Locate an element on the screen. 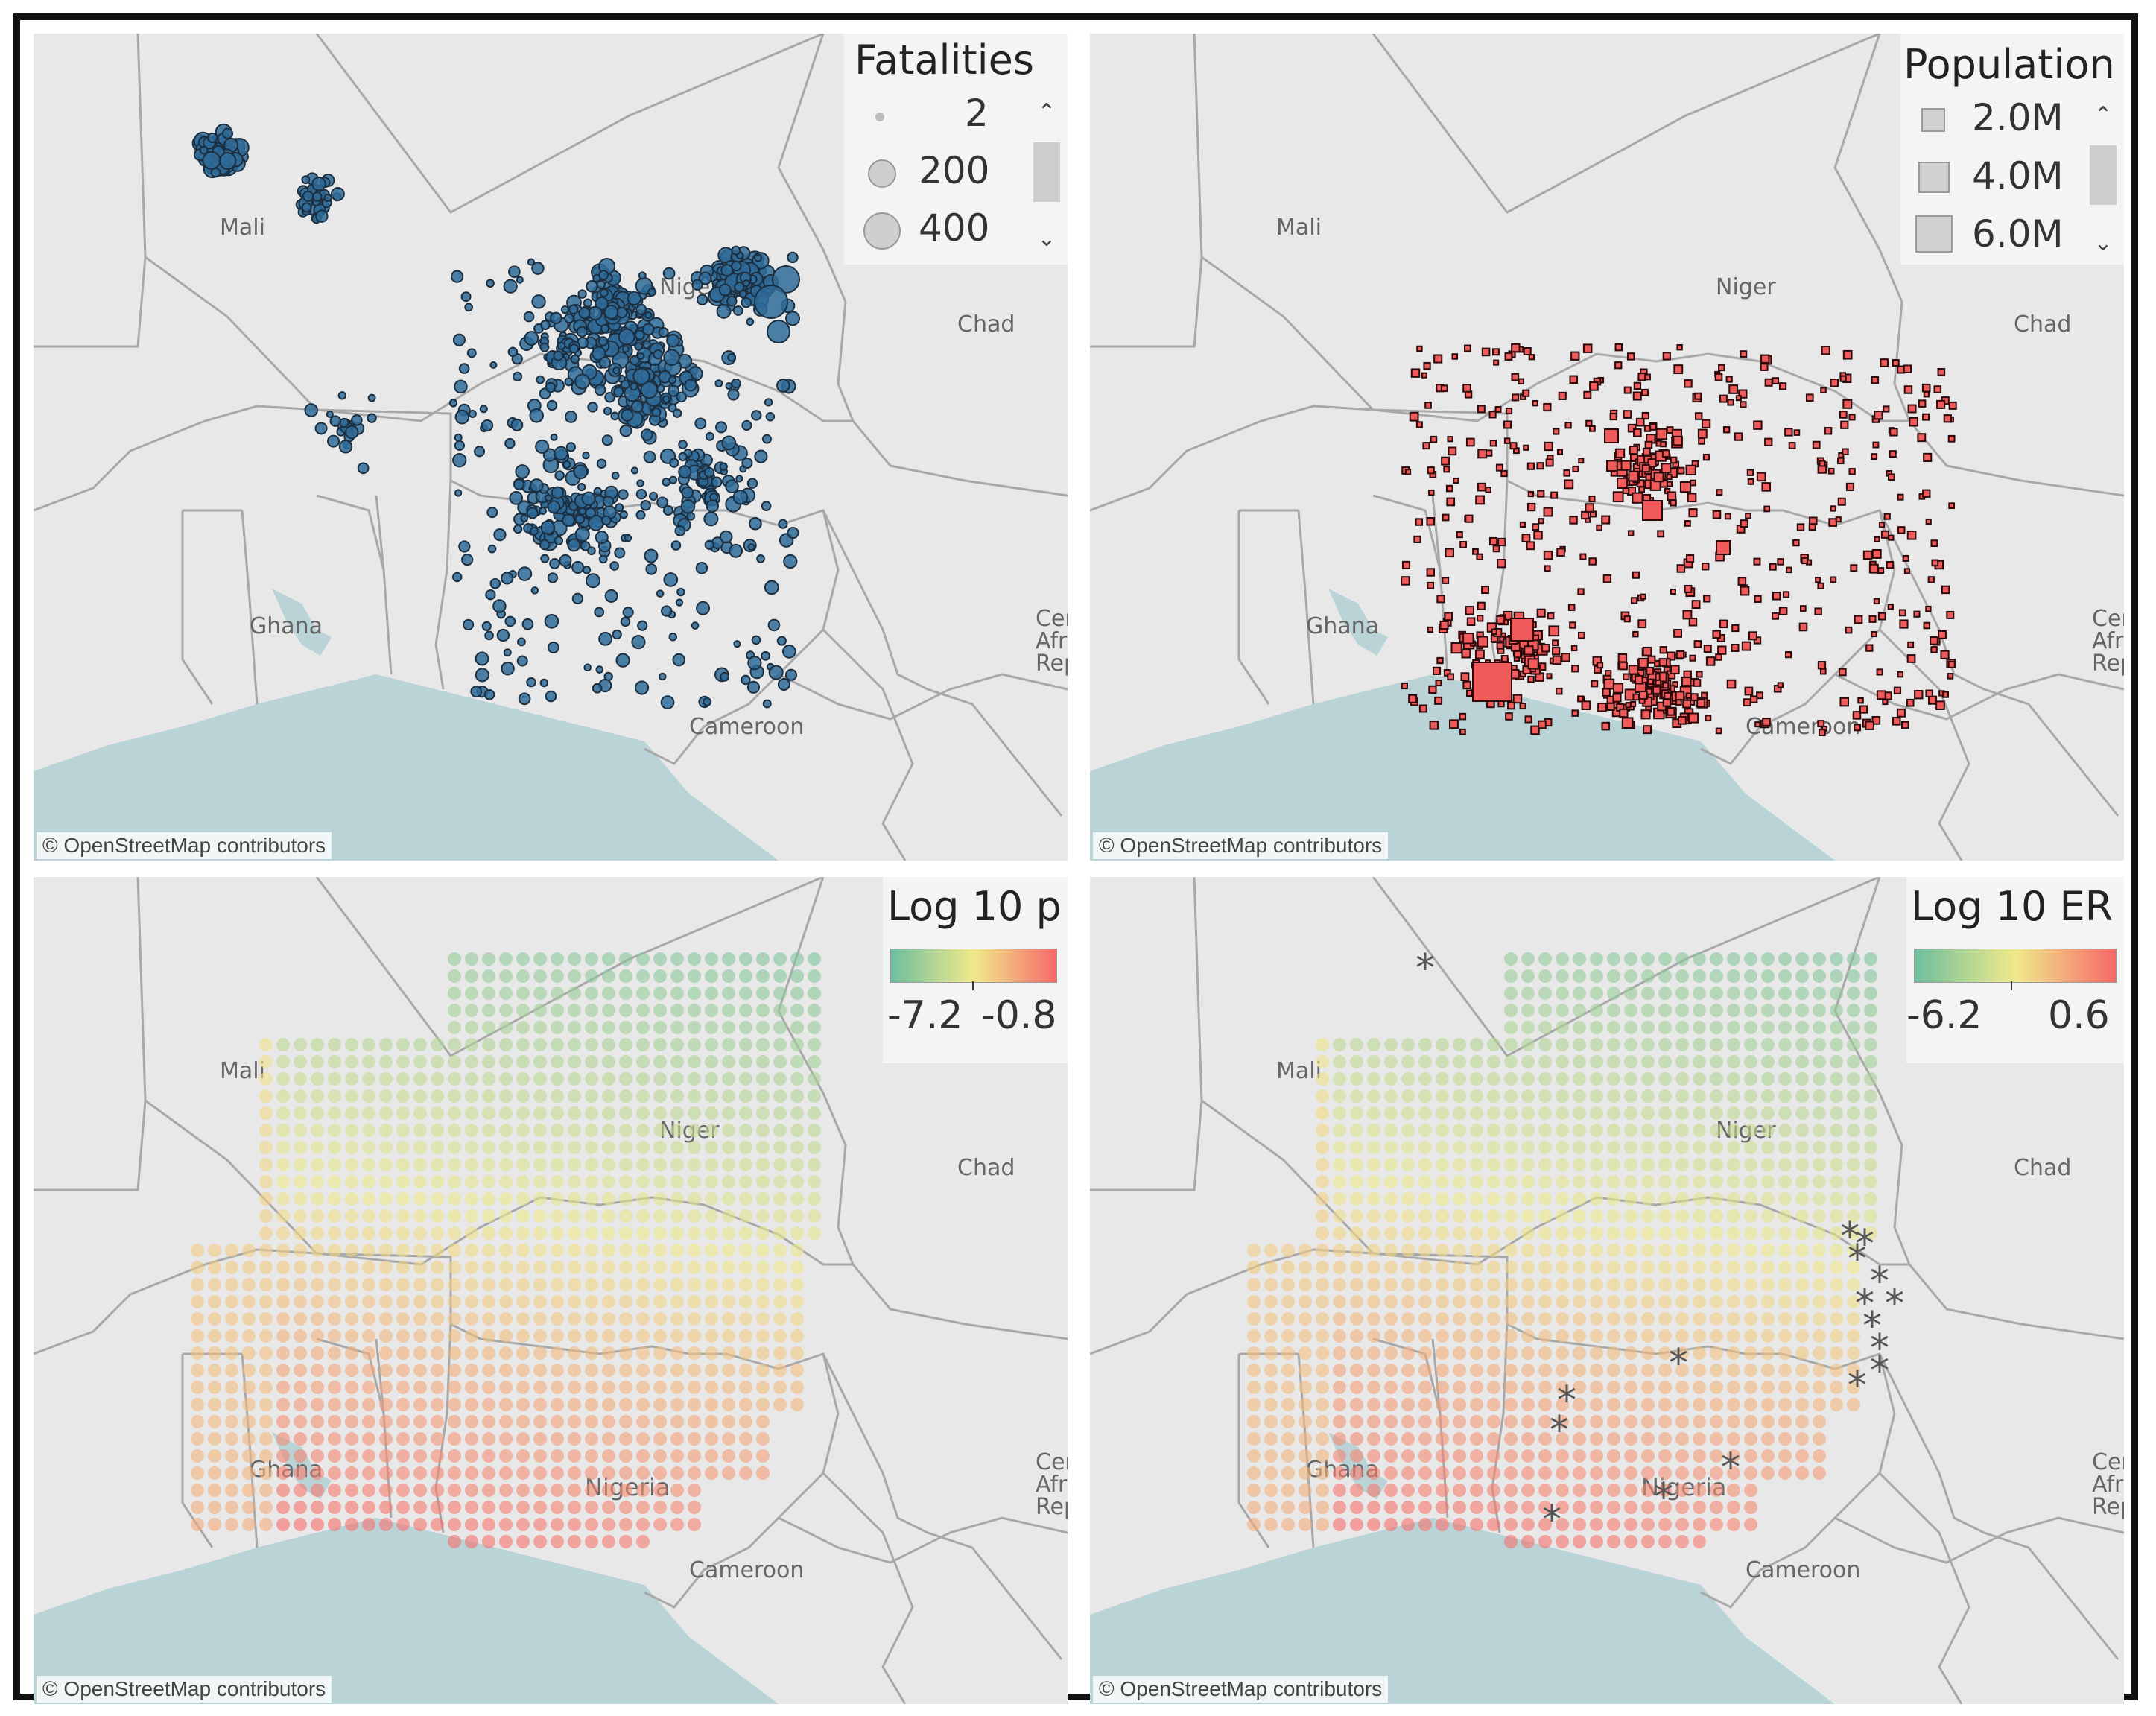  country-border is located at coordinates (90, 1034).